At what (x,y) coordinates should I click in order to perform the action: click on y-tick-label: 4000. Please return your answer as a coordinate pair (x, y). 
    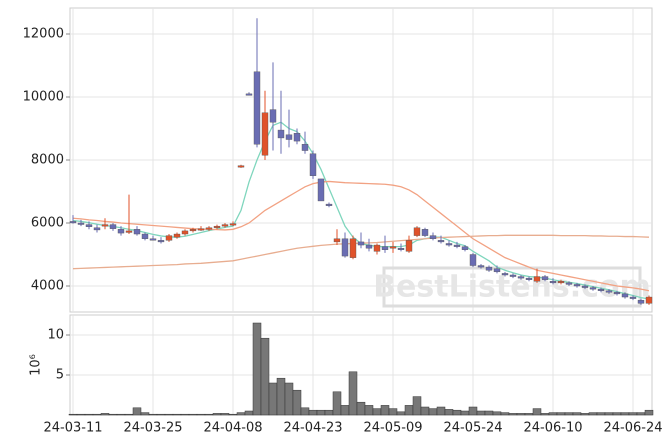
    Looking at the image, I should click on (47, 286).